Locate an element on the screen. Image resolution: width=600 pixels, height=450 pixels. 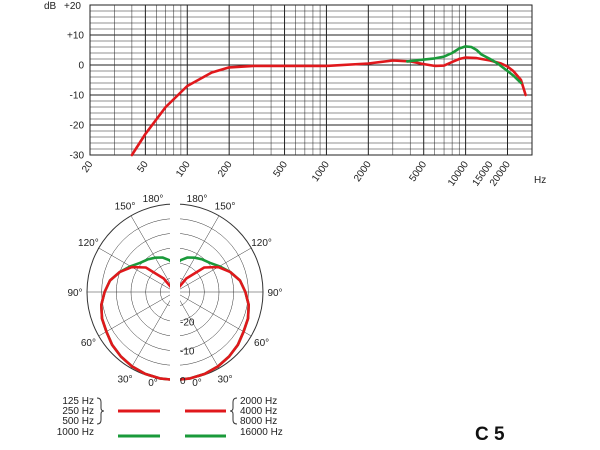
x-tick-label: 500 is located at coordinates (280, 169).